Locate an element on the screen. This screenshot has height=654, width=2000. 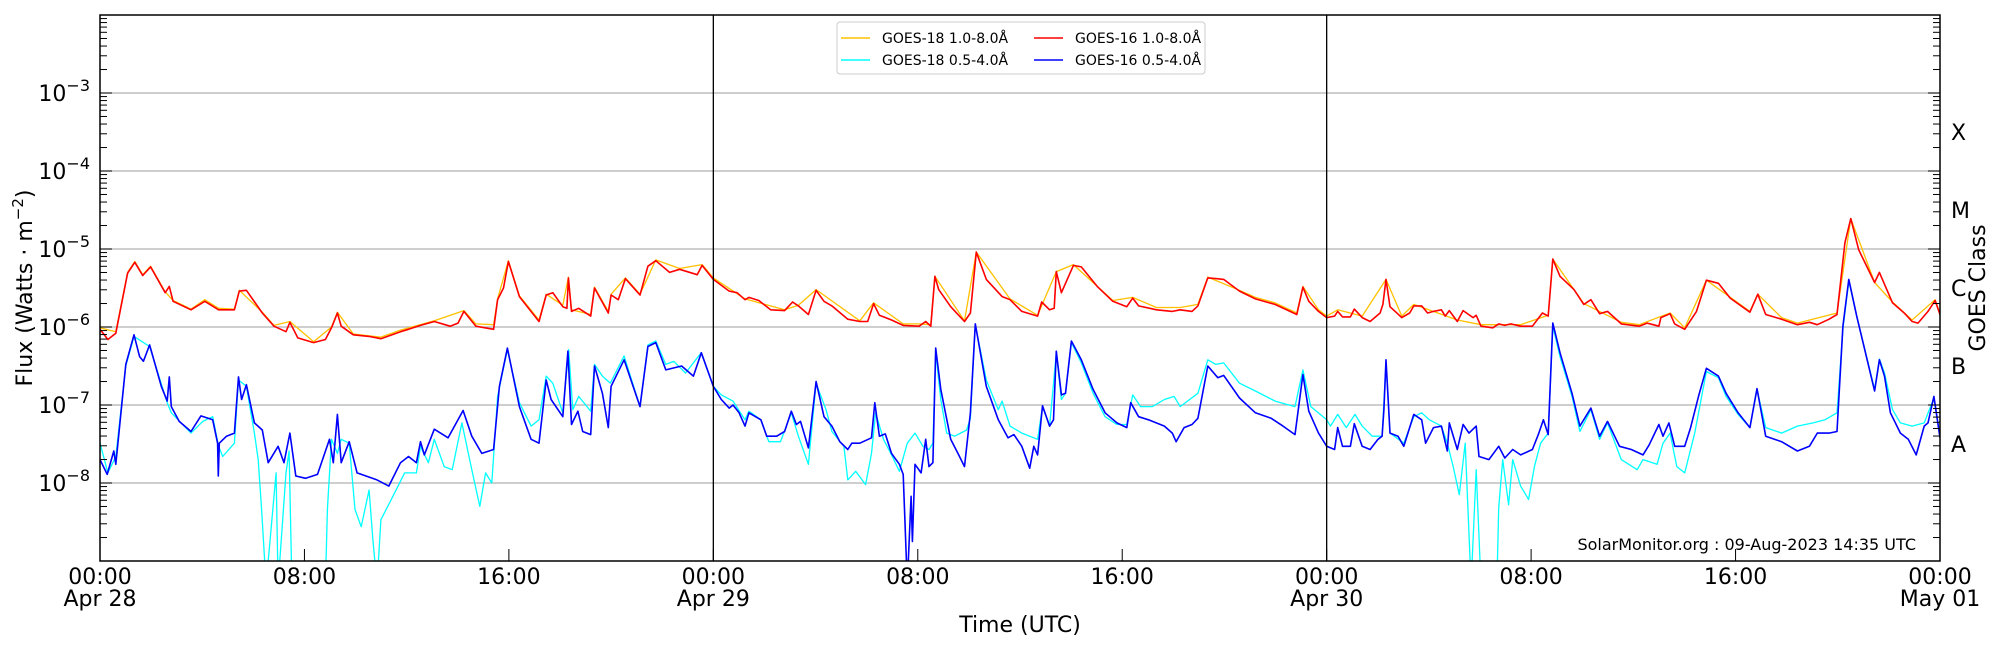
legend-entry-label: GOES-18 0.5-4.0Å is located at coordinates (945, 60).